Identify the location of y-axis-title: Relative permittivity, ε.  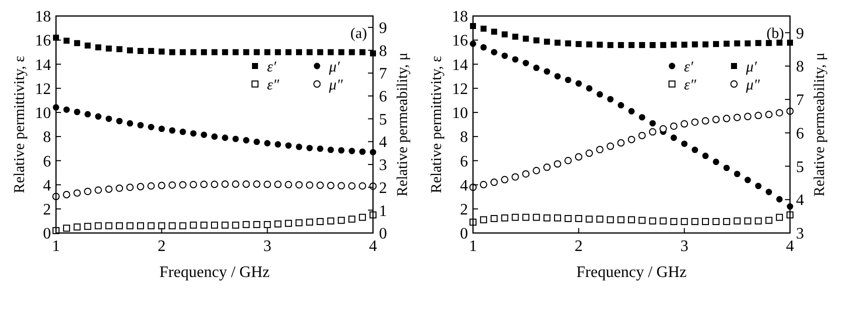
(20, 125).